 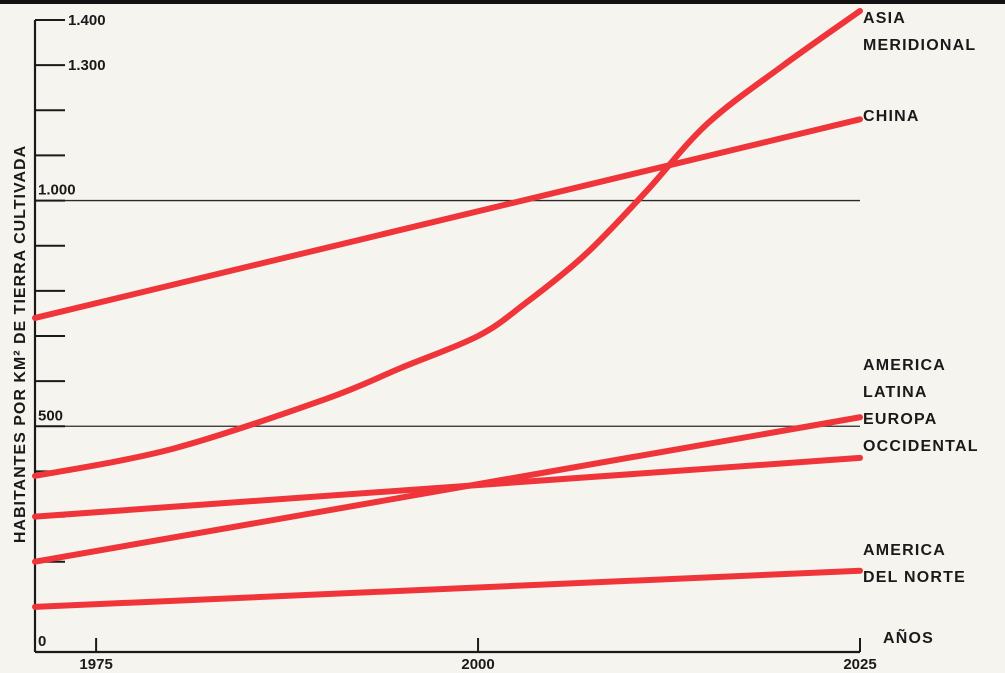 What do you see at coordinates (502, 2) in the screenshot?
I see `top-border` at bounding box center [502, 2].